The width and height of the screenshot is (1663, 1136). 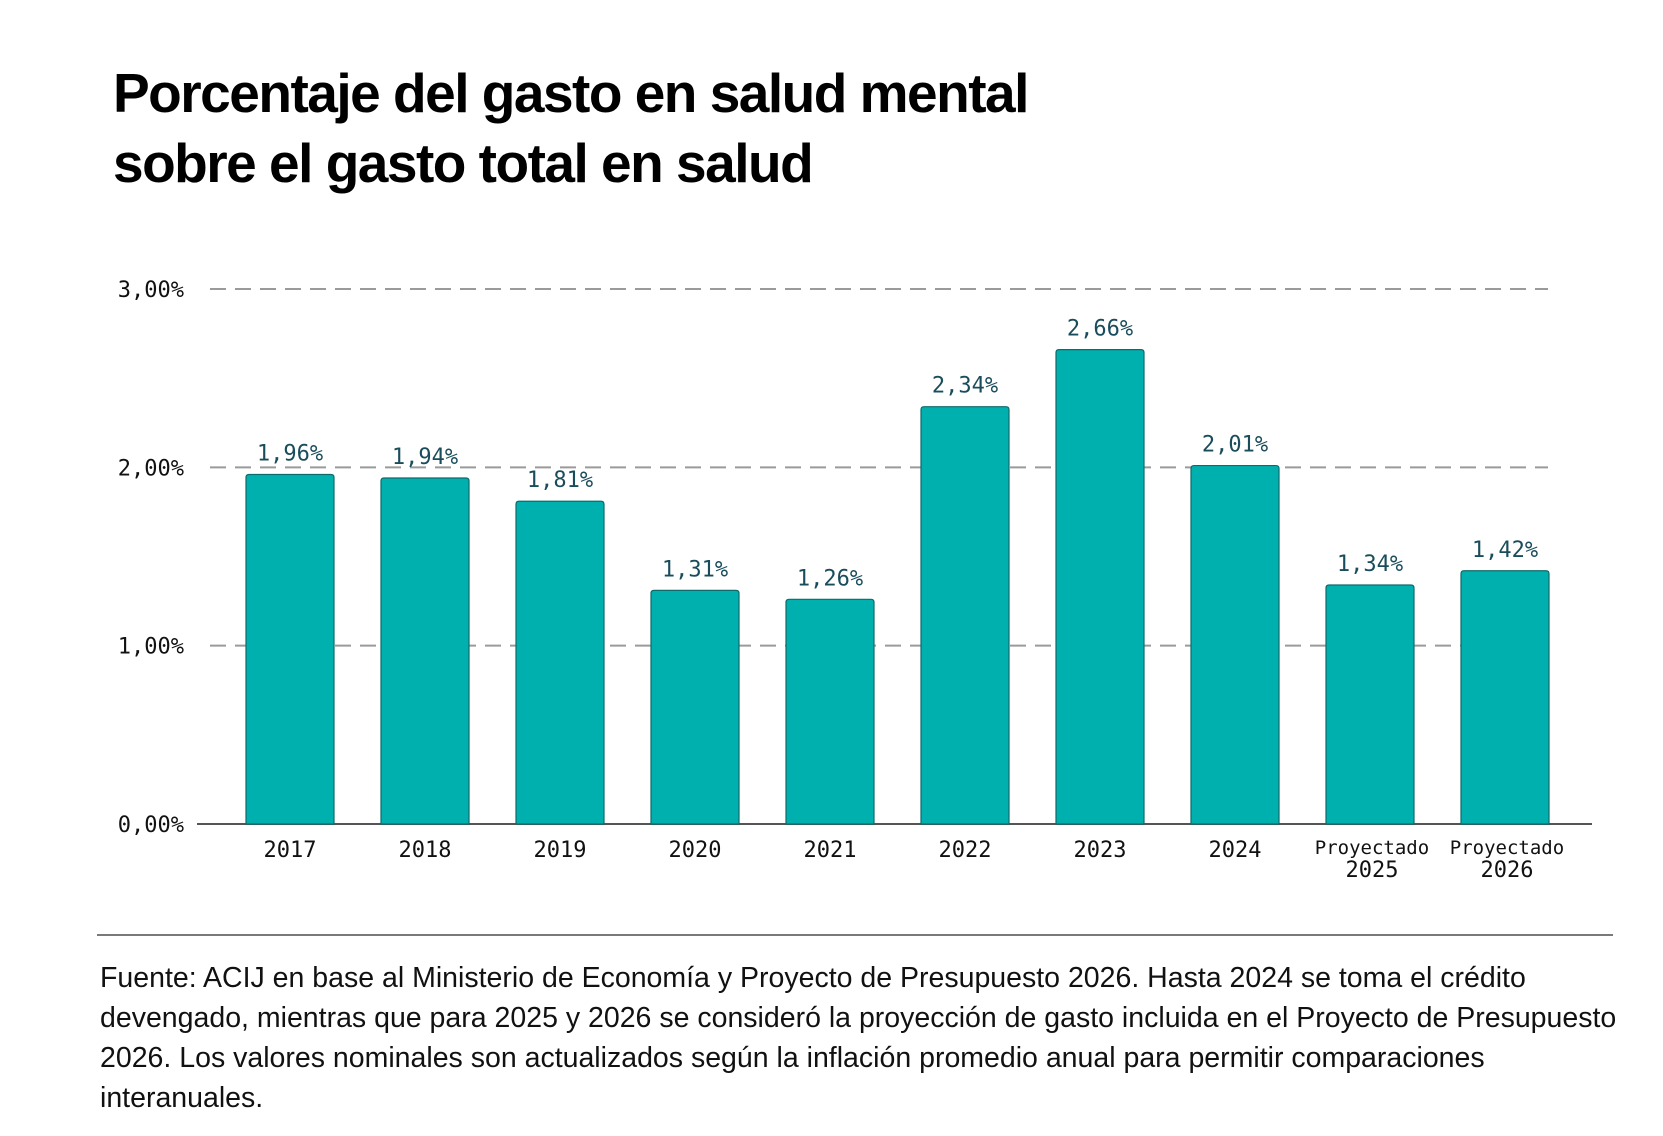 What do you see at coordinates (425, 457) in the screenshot?
I see `data-label: 1,94%` at bounding box center [425, 457].